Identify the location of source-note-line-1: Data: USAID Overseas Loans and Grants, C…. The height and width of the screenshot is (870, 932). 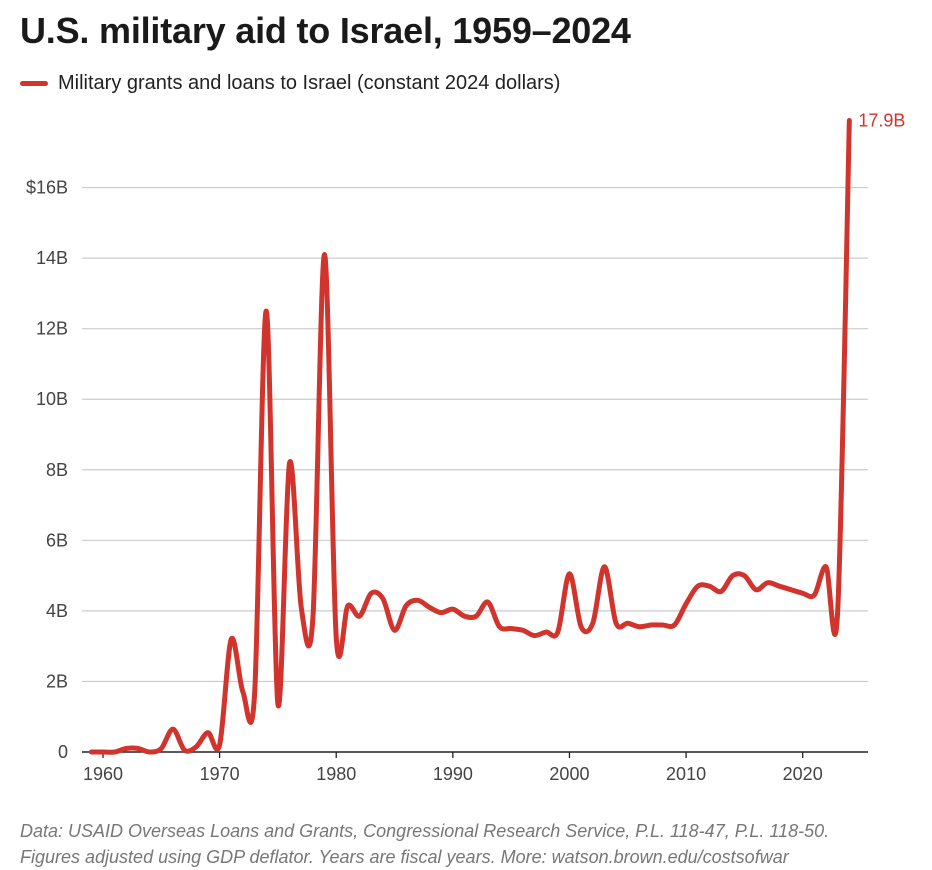
(425, 831).